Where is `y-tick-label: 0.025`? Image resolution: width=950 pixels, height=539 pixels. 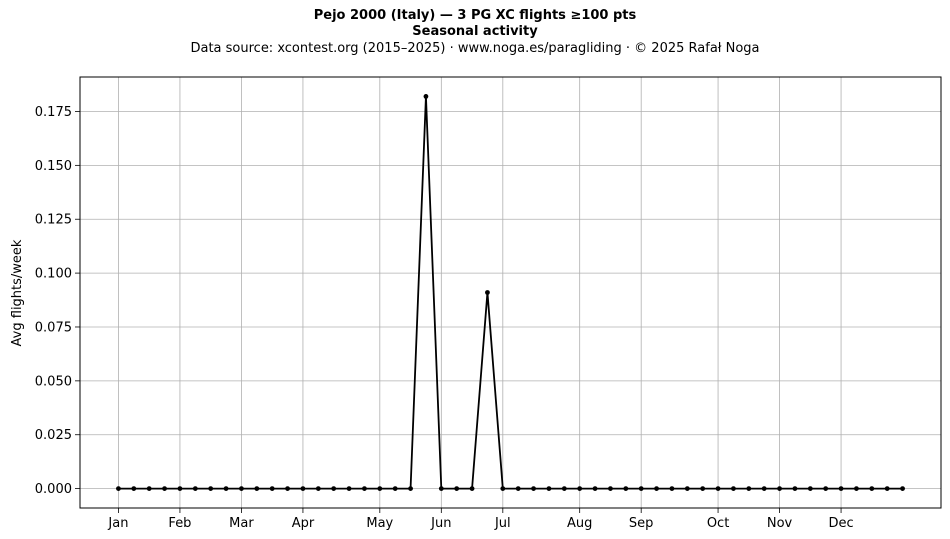
y-tick-label: 0.025 is located at coordinates (53, 435).